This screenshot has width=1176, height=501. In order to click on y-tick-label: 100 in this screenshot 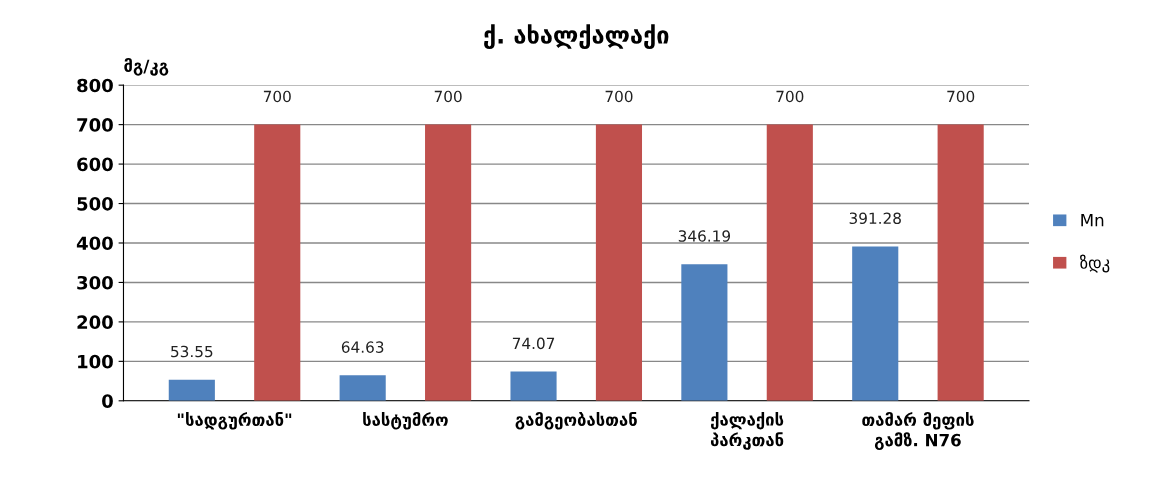, I will do `click(95, 361)`.